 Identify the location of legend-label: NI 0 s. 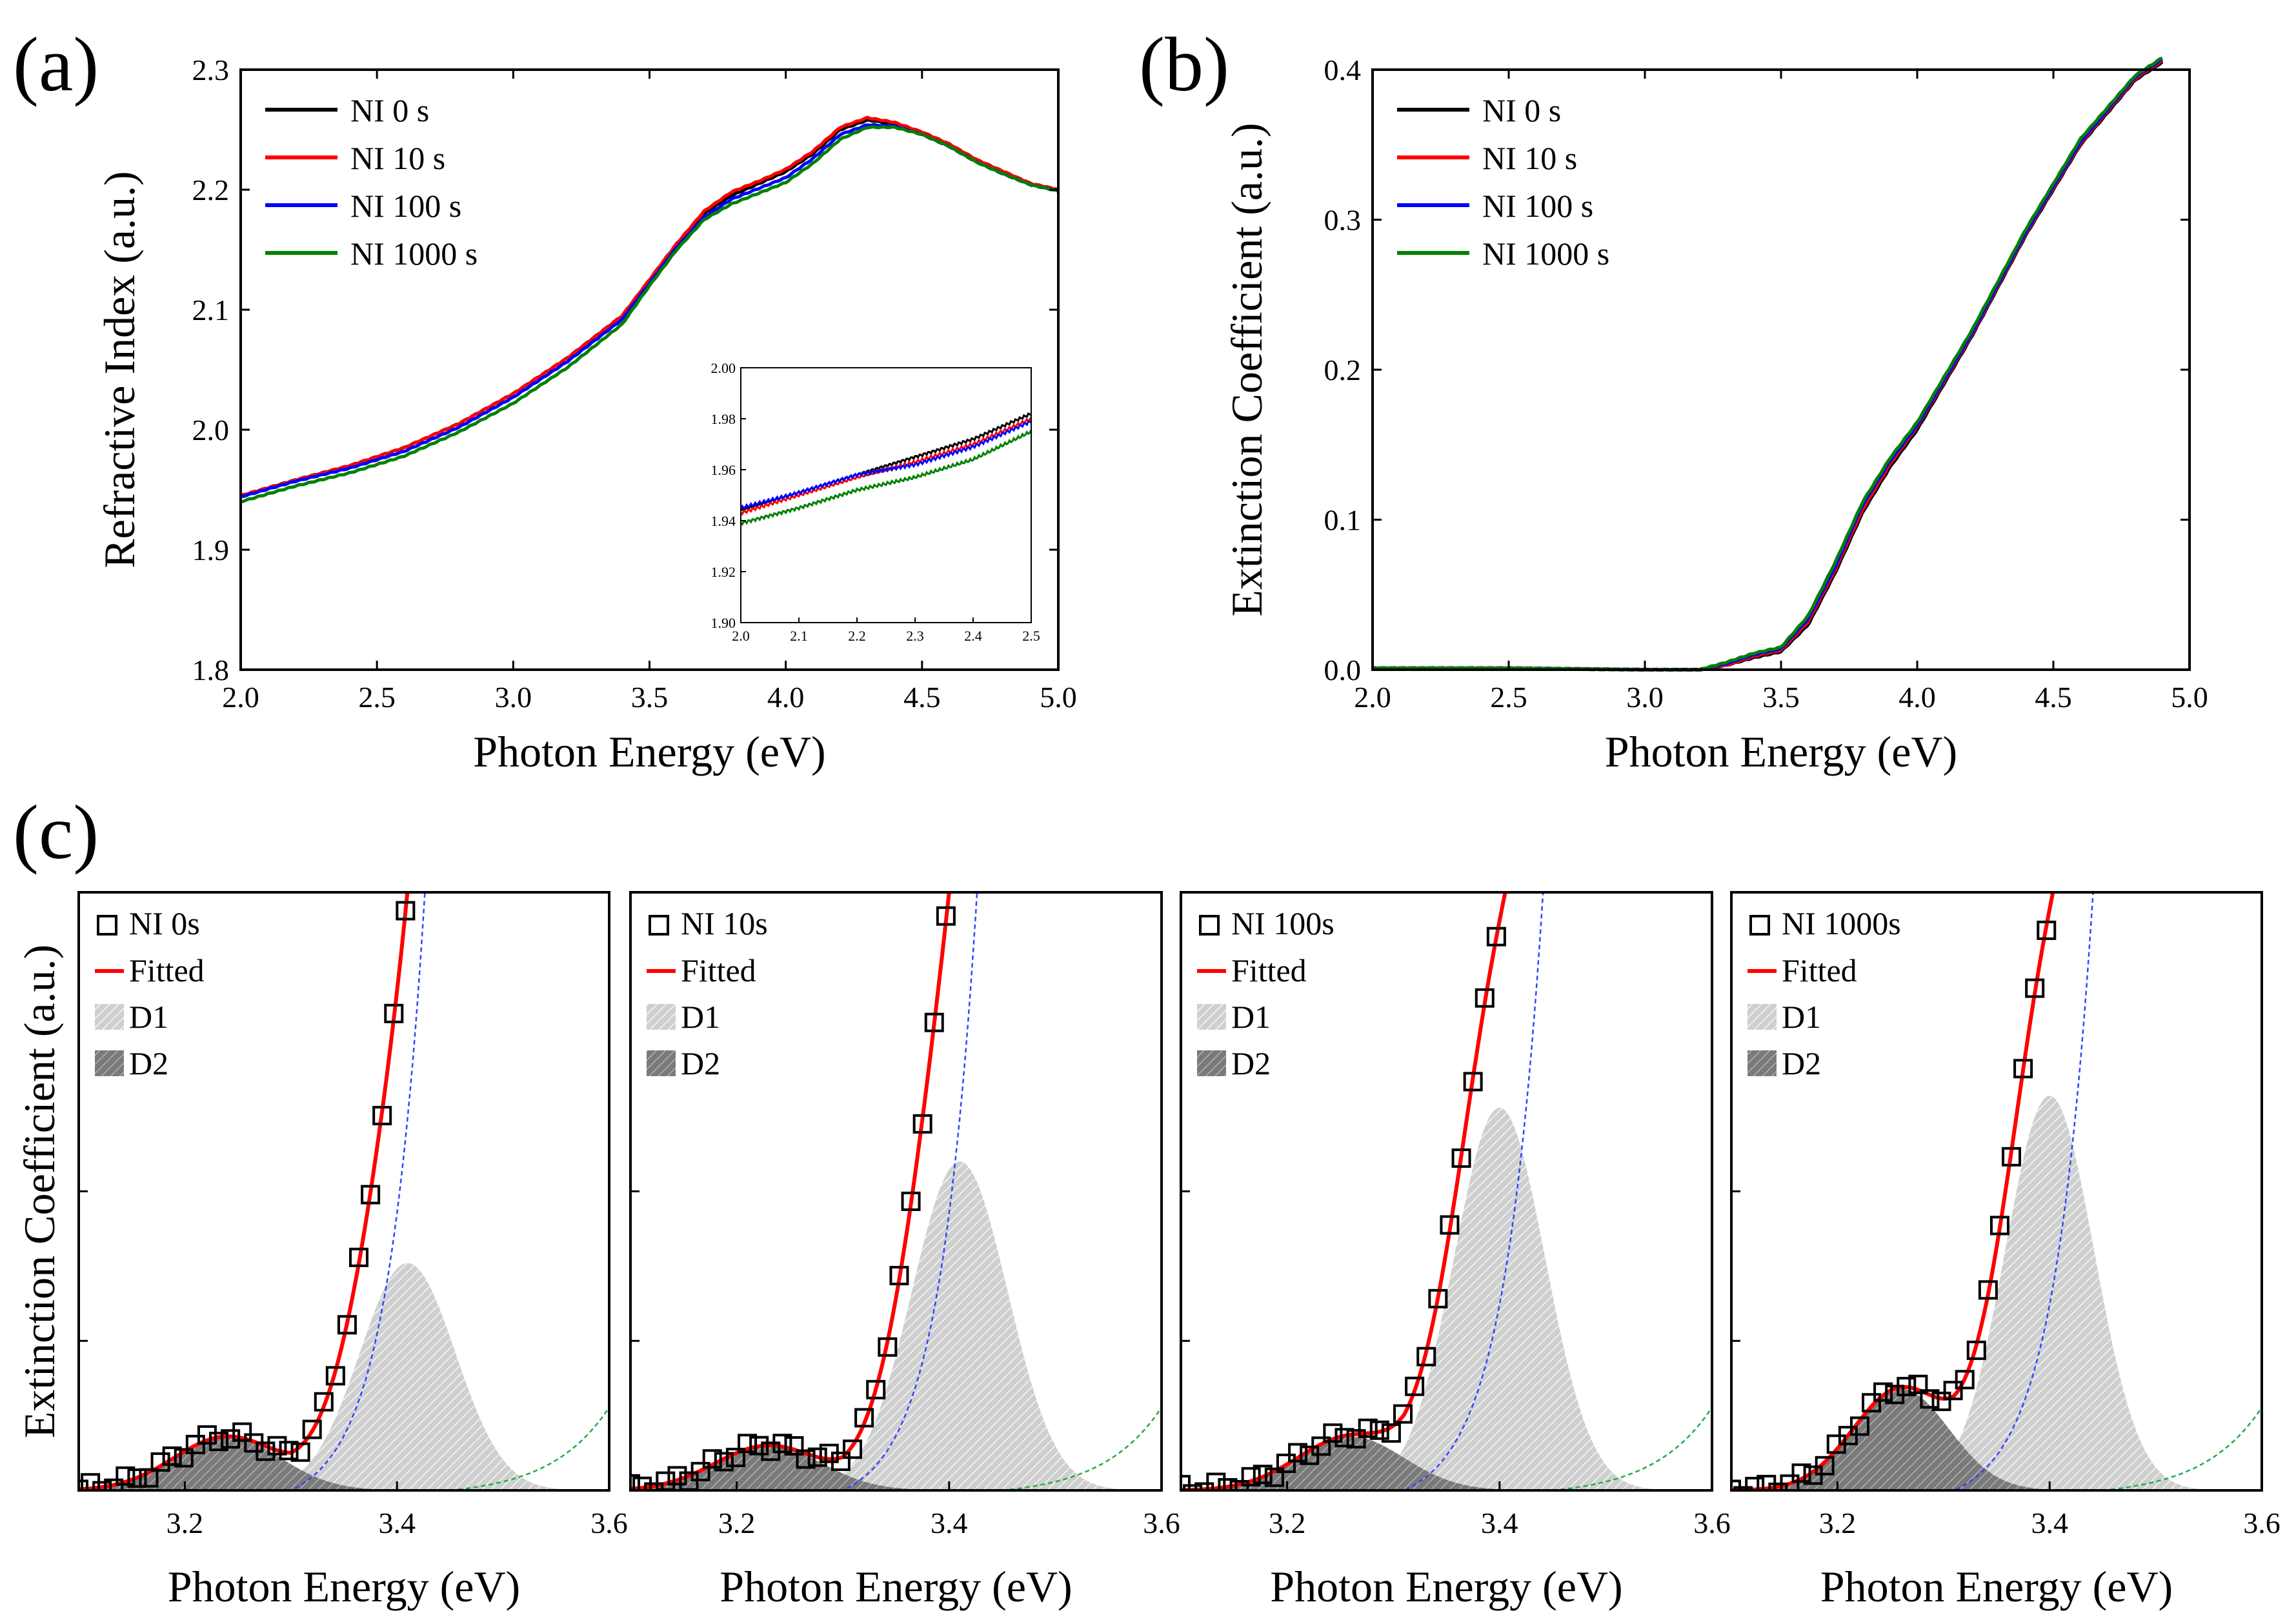
(1521, 110).